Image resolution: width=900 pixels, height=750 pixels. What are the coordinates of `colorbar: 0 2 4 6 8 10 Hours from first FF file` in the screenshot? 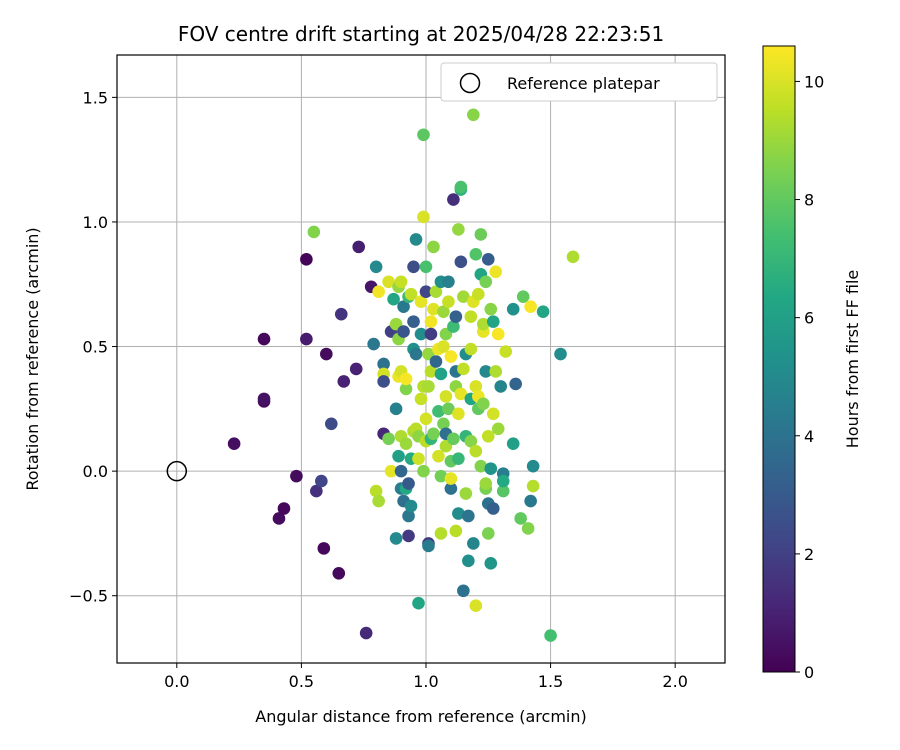 It's located at (812, 363).